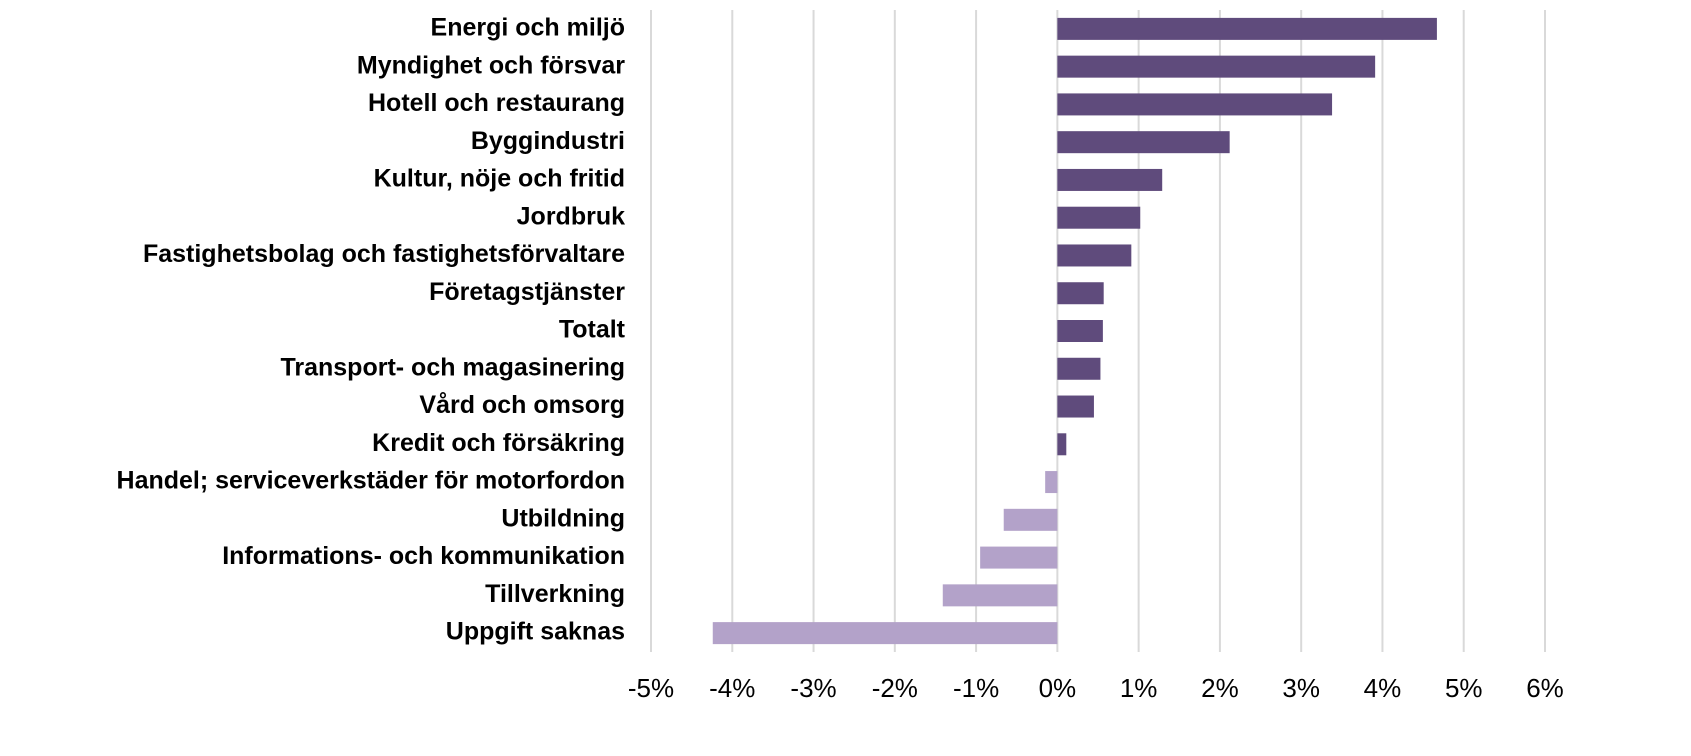 This screenshot has height=756, width=1691. What do you see at coordinates (535, 632) in the screenshot?
I see `category-label: Uppgift saknas` at bounding box center [535, 632].